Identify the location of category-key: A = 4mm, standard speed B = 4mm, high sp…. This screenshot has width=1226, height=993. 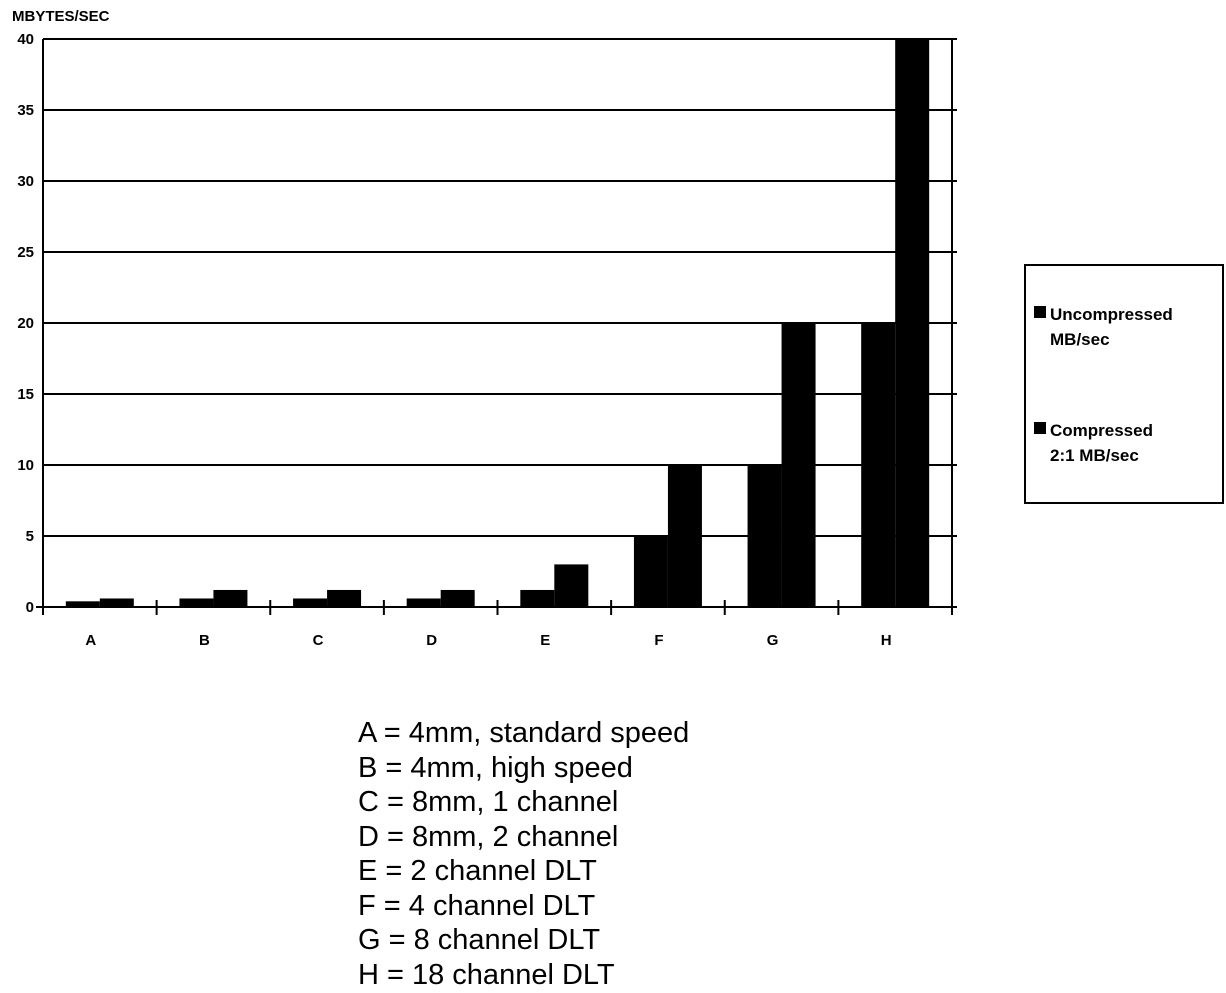
(523, 854).